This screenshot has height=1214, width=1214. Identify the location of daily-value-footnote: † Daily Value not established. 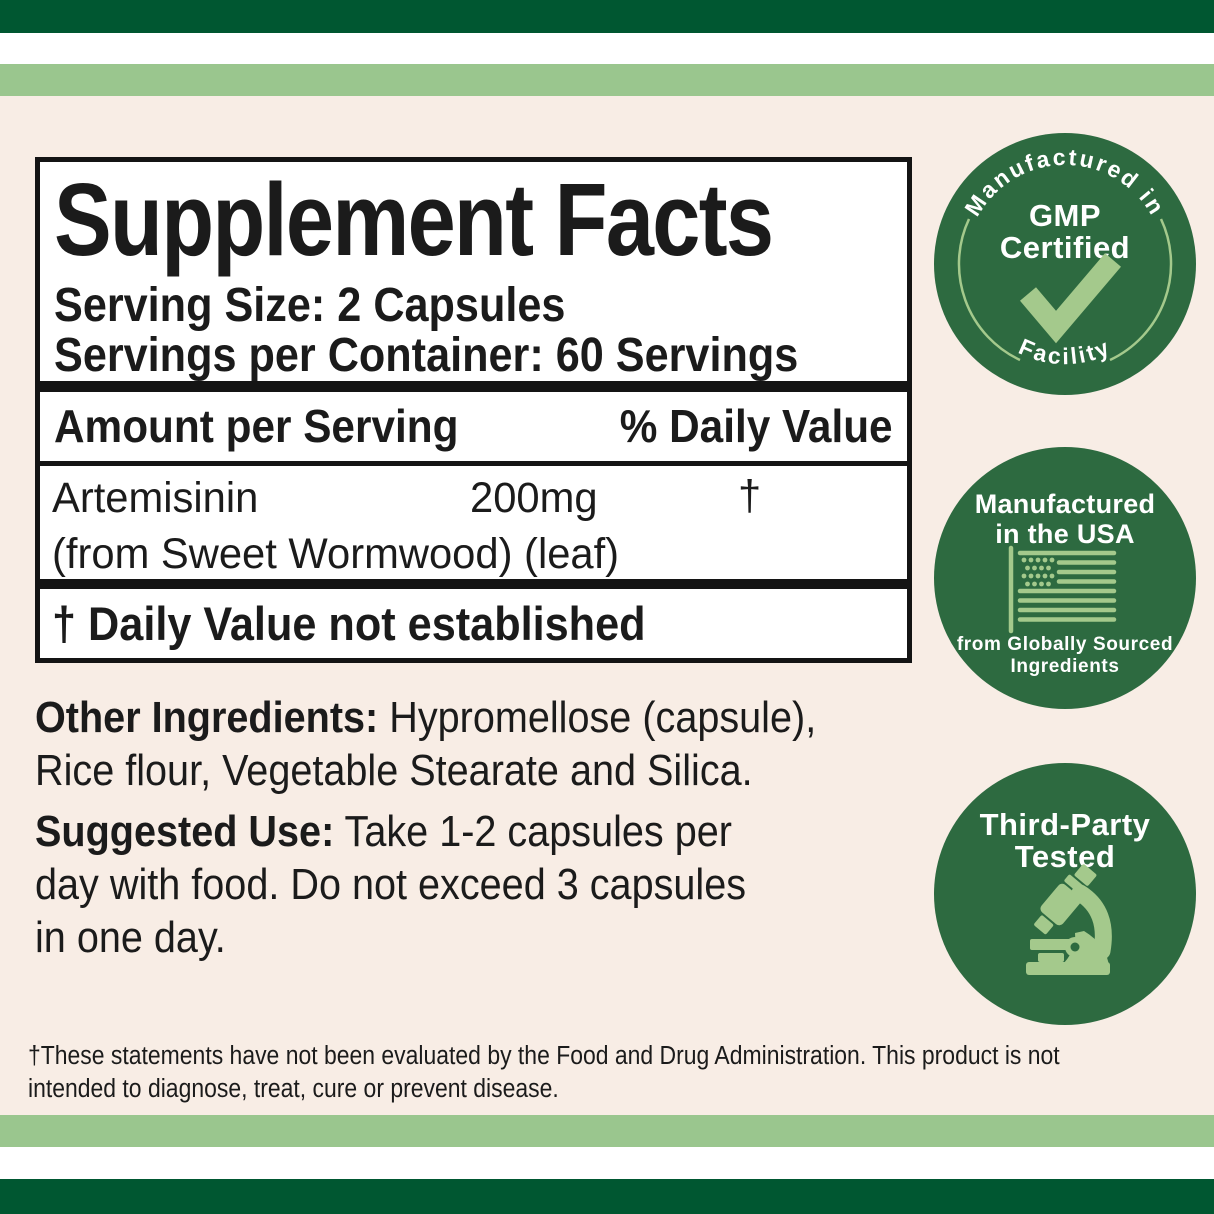
(349, 623).